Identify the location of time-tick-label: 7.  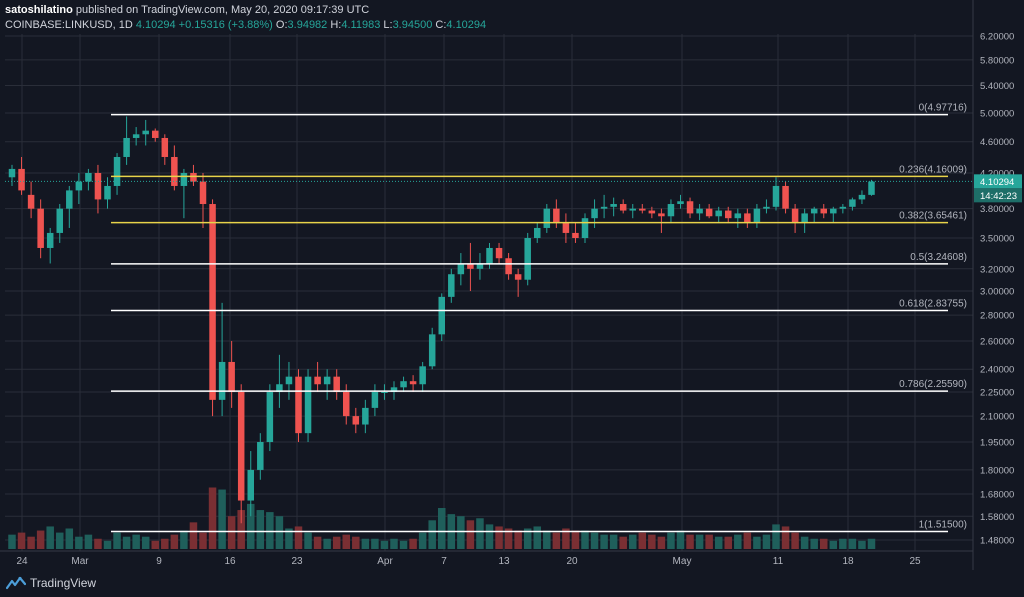
(444, 561).